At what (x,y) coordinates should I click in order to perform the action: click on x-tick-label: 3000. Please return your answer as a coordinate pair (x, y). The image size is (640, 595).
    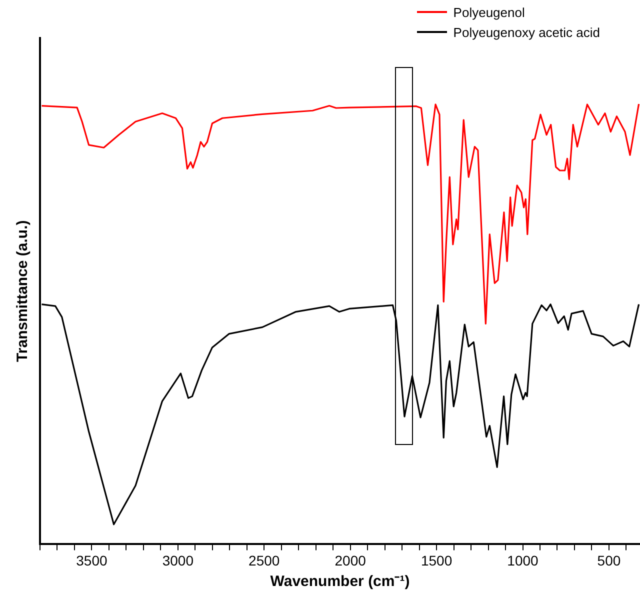
    Looking at the image, I should click on (178, 560).